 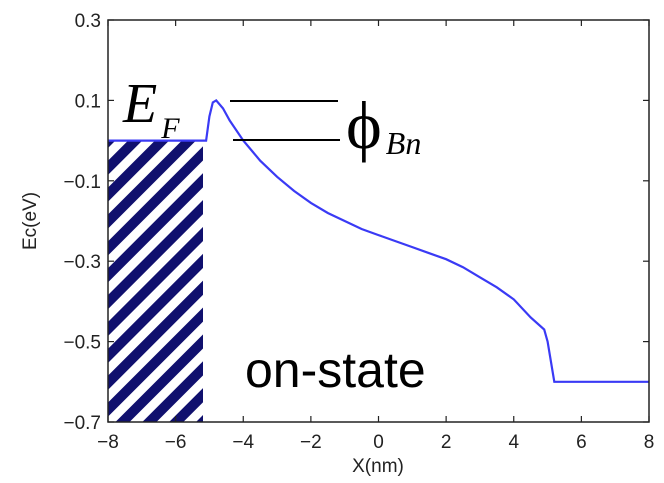 I want to click on x-tick-label: −4, so click(x=243, y=442).